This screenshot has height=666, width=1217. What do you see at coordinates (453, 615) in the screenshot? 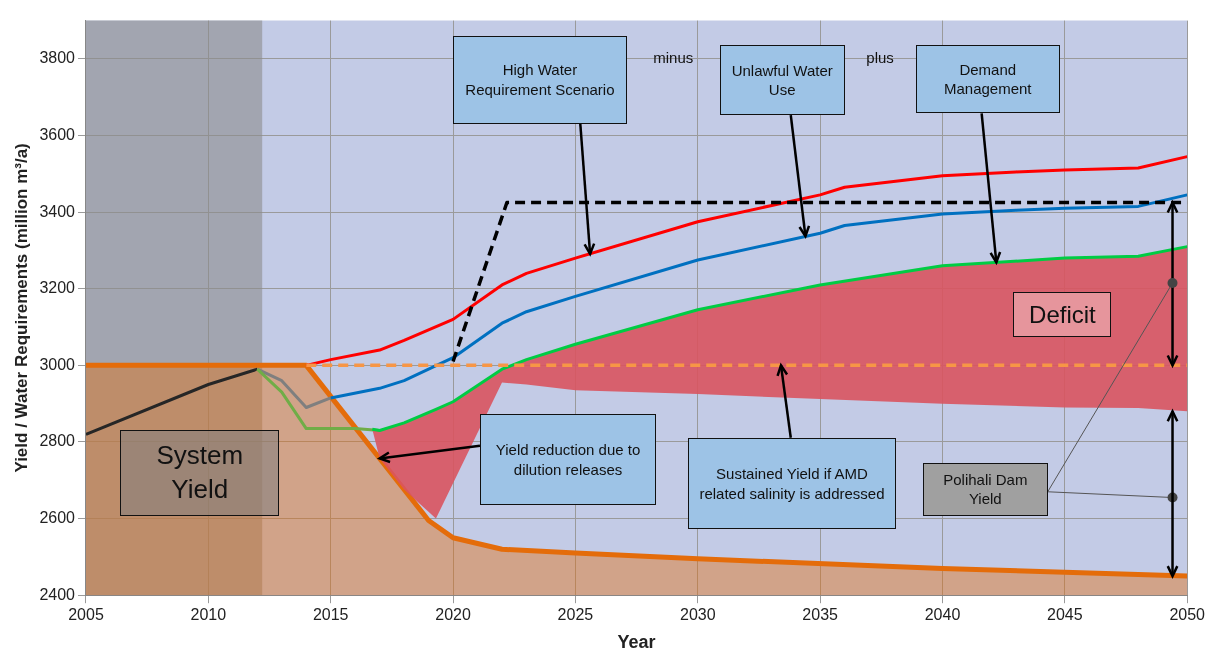
I see `x-tick-label: 2020` at bounding box center [453, 615].